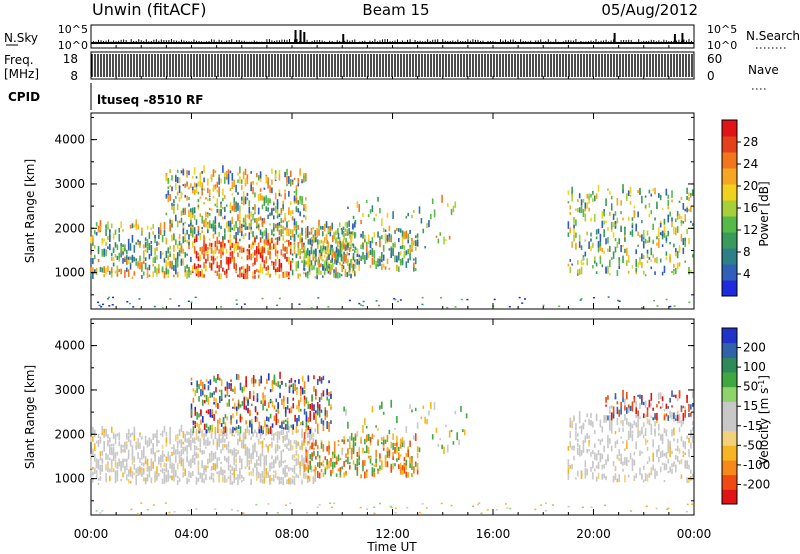  Describe the element at coordinates (73, 45) in the screenshot. I see `nsky-tick-bottom: 10^0` at that location.